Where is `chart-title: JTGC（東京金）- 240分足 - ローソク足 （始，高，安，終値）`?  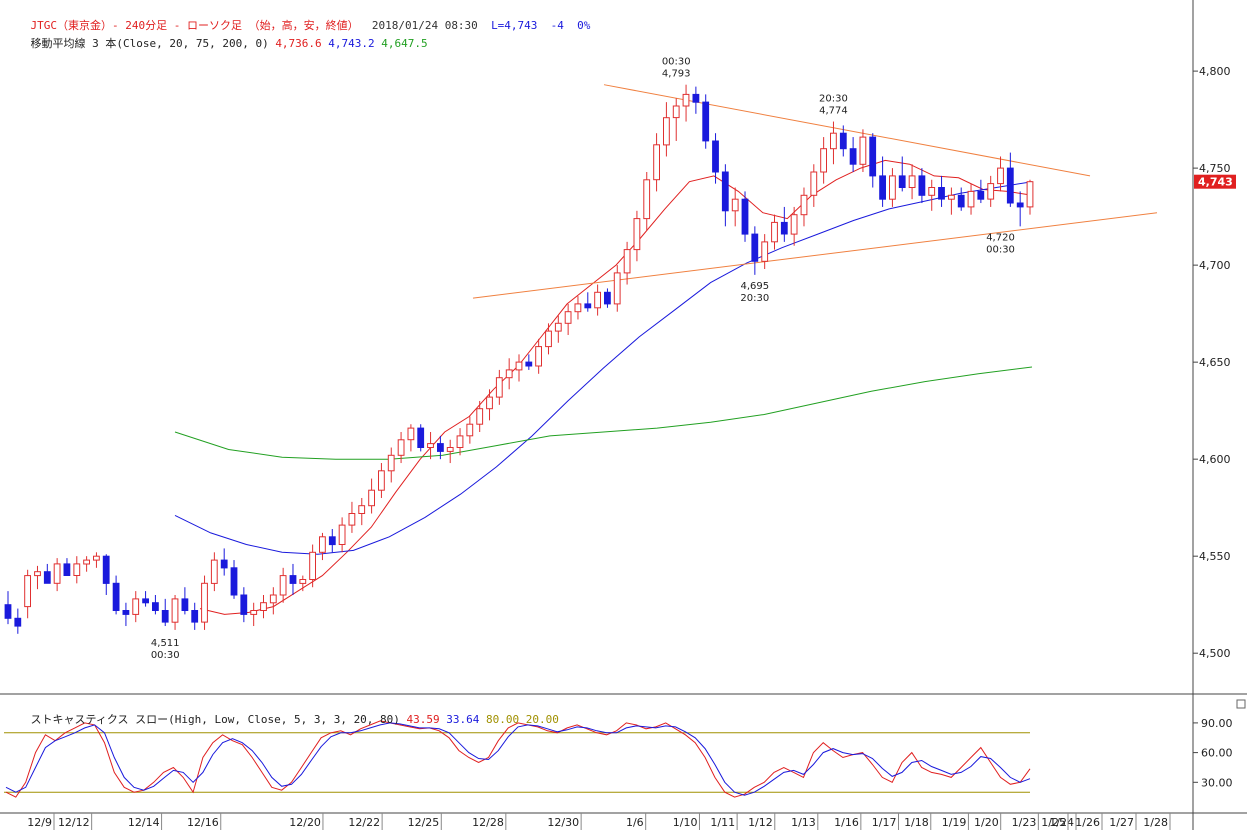
chart-title: JTGC（東京金）- 240分足 - ローソク足 （始，高，安，終値） is located at coordinates (194, 25).